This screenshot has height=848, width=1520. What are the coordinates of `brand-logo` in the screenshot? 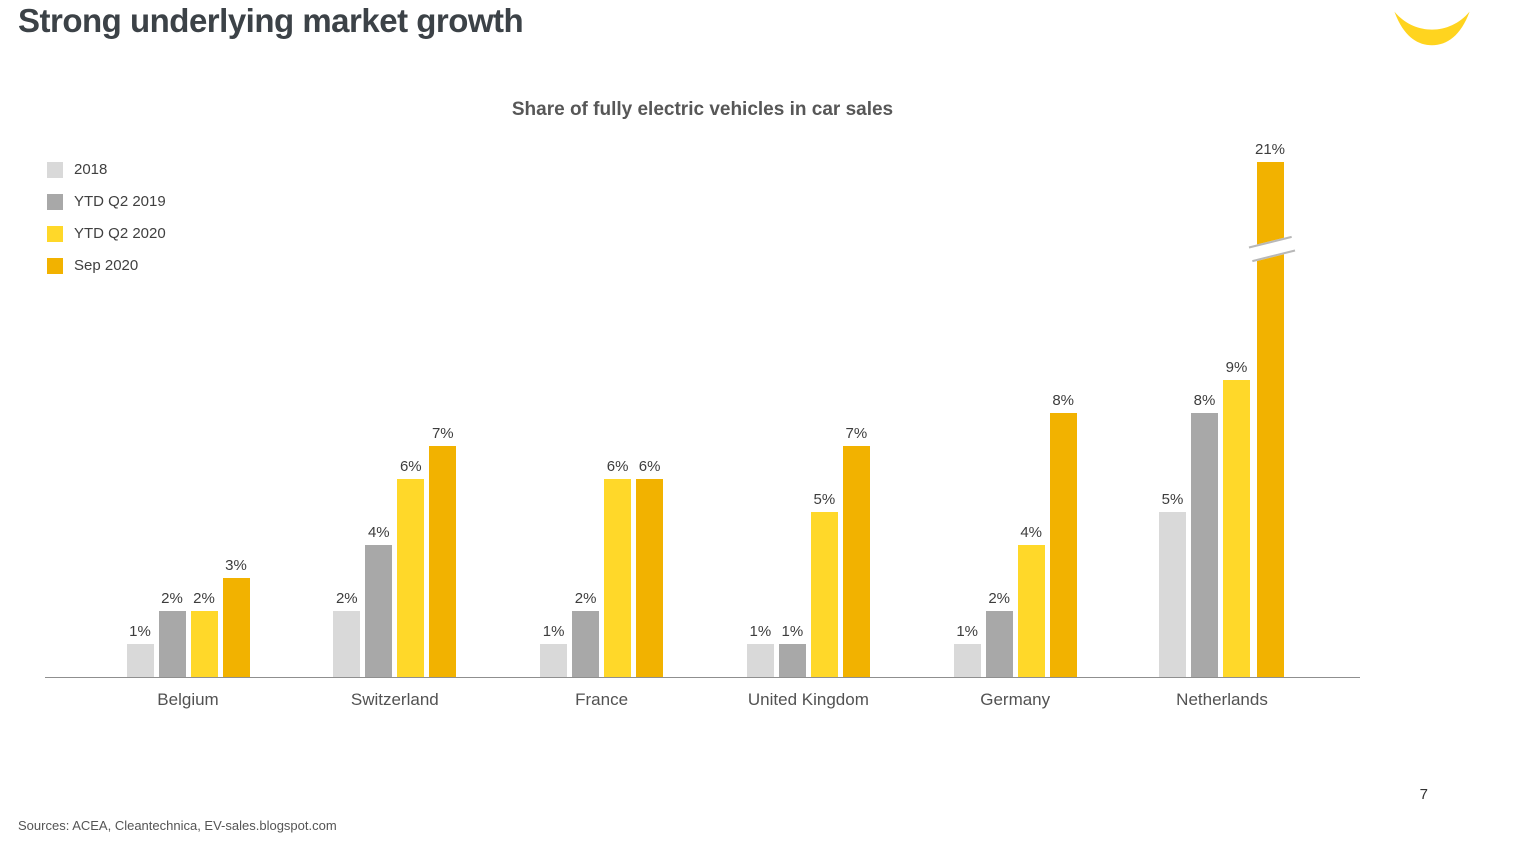 It's located at (1432, 30).